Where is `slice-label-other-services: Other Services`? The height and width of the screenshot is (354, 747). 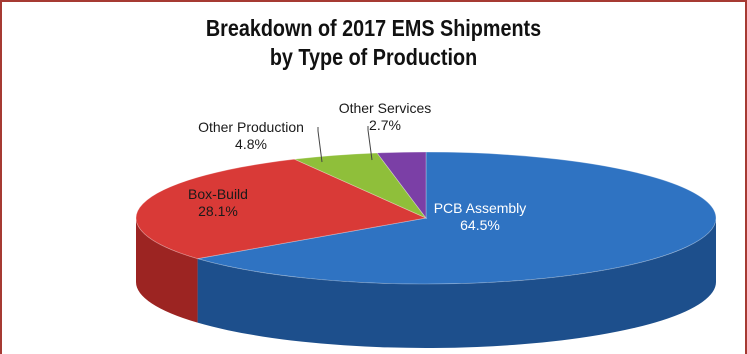
slice-label-other-services: Other Services is located at coordinates (385, 108).